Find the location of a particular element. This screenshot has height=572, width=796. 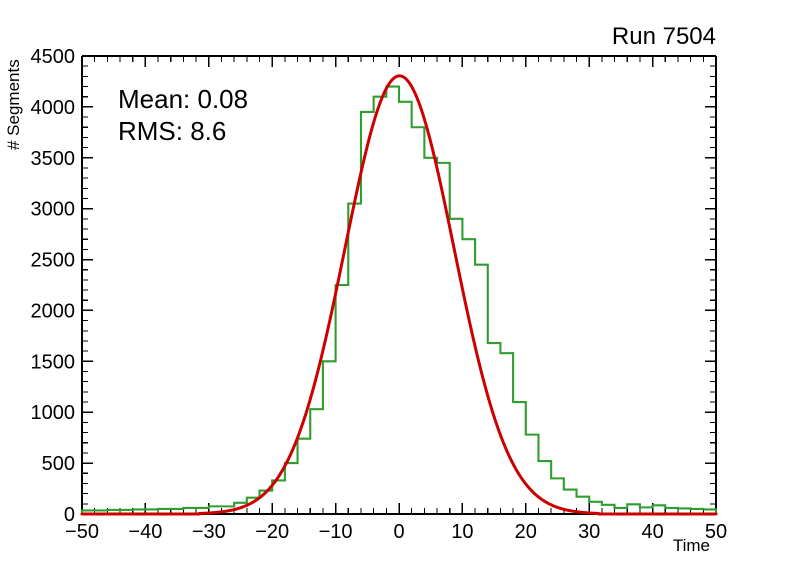

tick-label: 500 is located at coordinates (58, 464).